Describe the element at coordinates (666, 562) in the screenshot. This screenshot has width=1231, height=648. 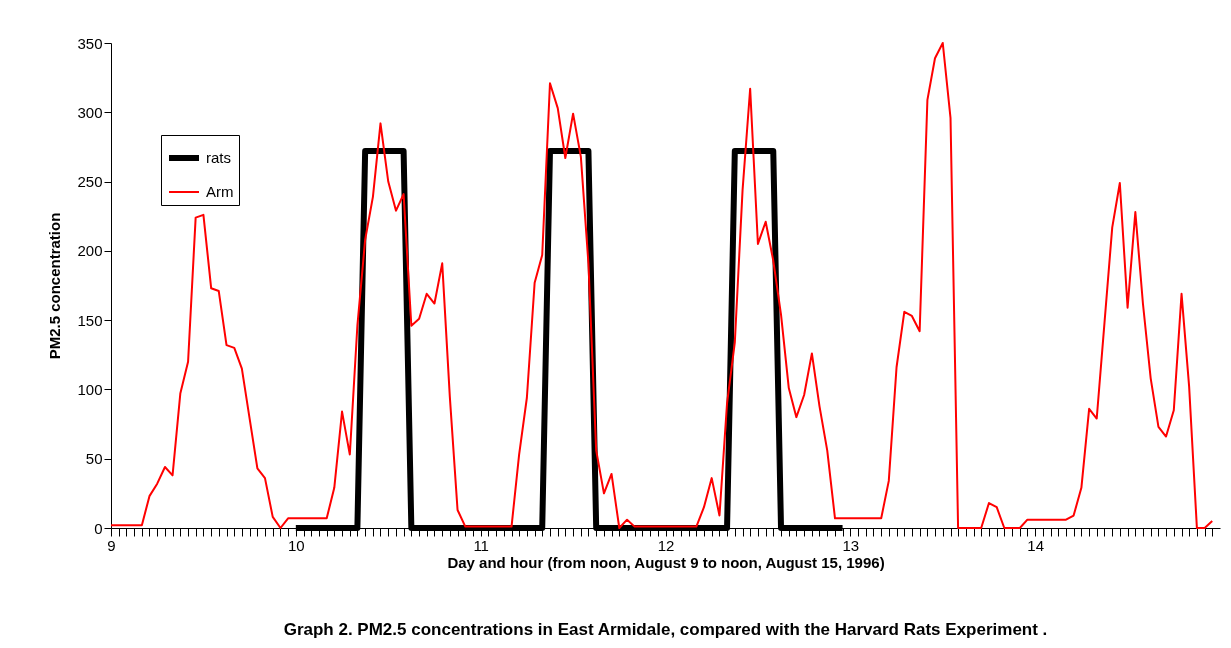
I see `x-axis-title: Day and hour (from noon, August 9 to noon, August 15, 1996)` at that location.